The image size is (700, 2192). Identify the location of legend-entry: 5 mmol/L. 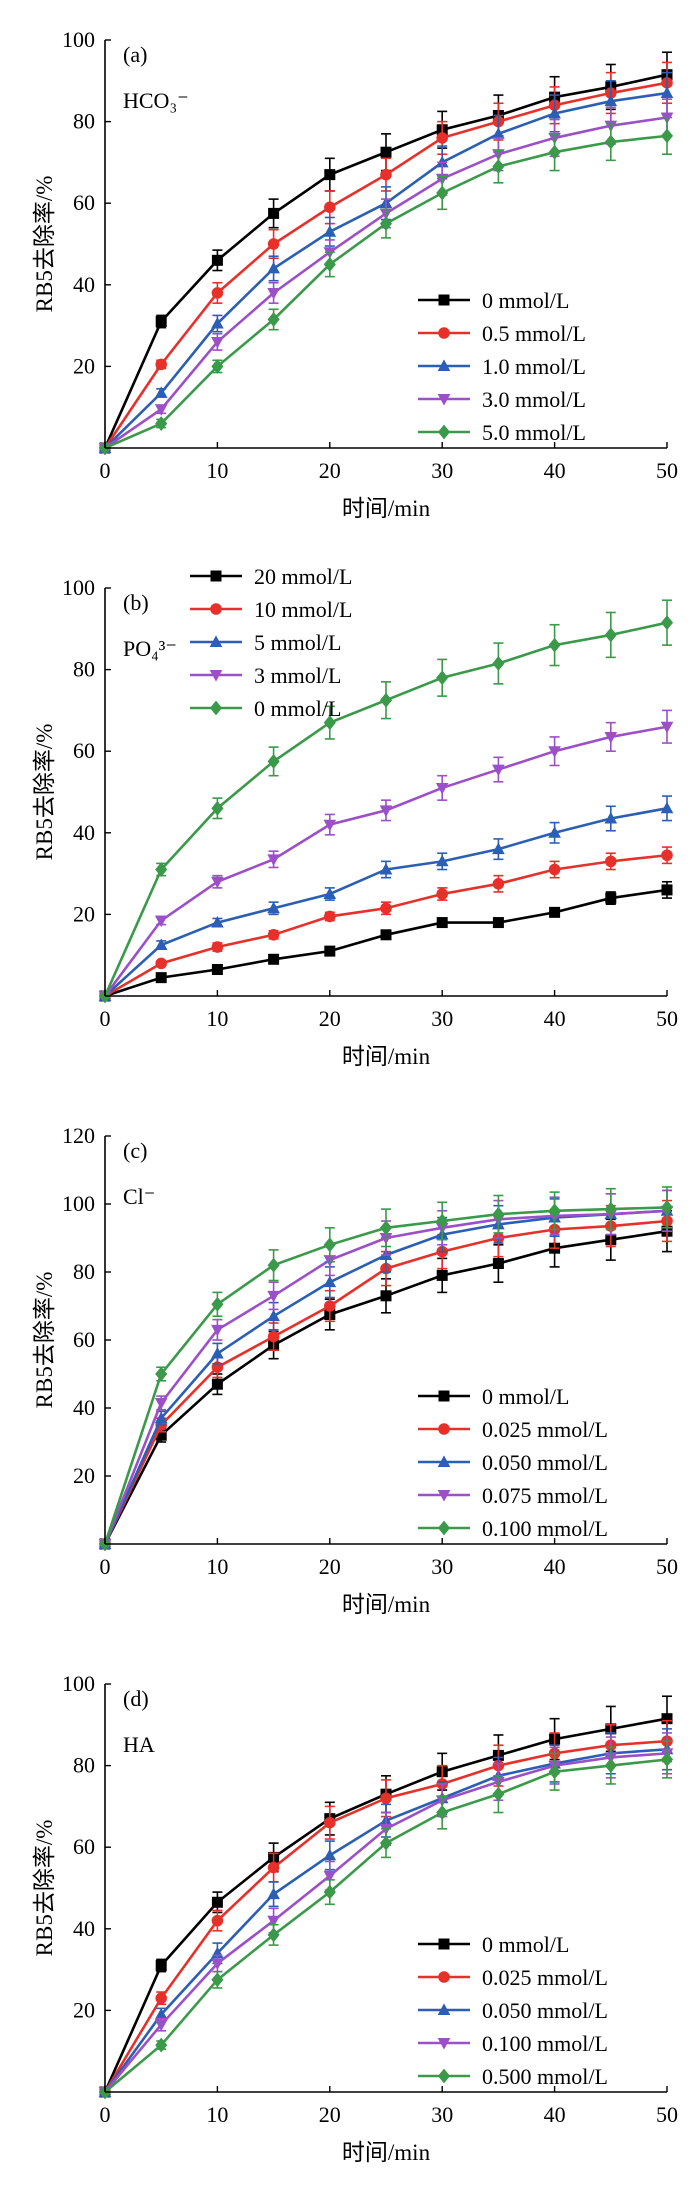
(297, 642).